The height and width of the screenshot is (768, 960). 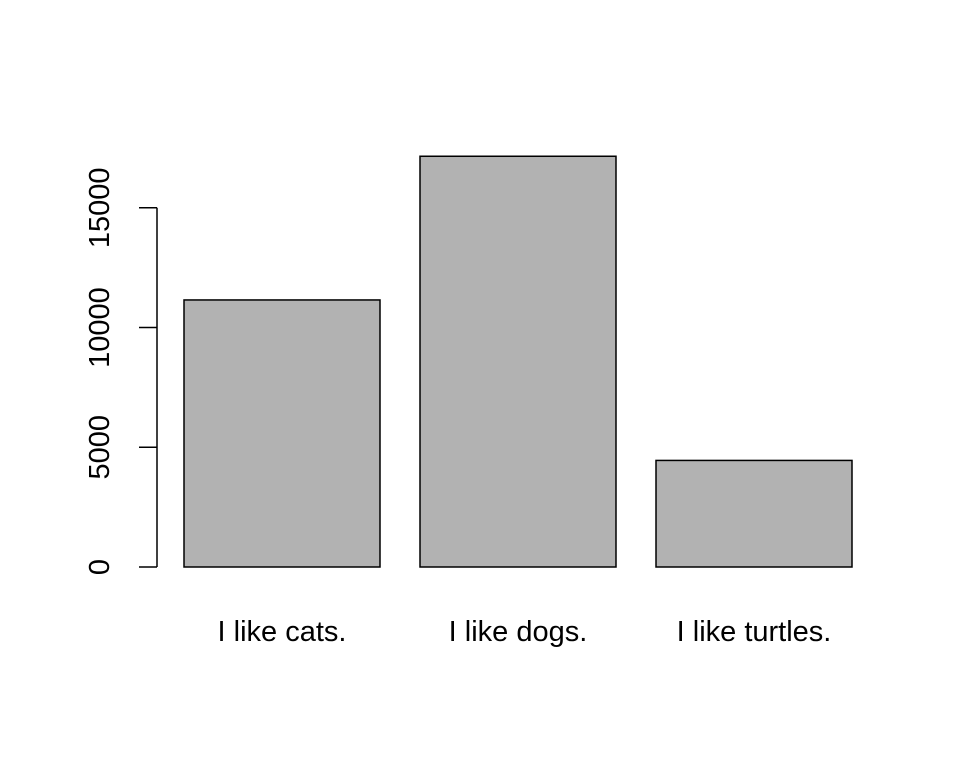 I want to click on x-category-label: I like turtles., so click(x=754, y=632).